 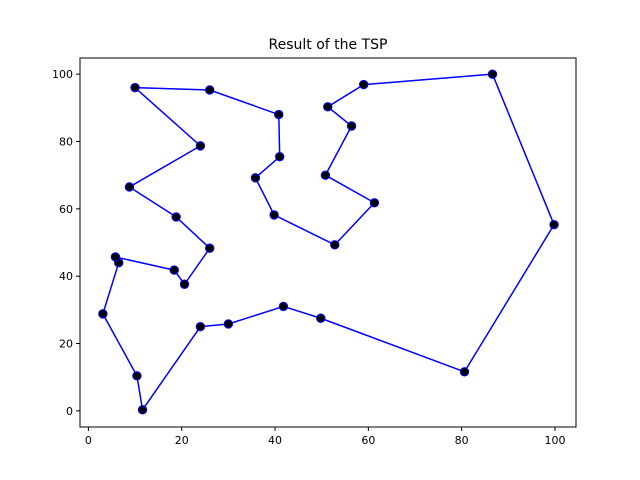 I want to click on y-tick-label: 0, so click(x=69, y=411).